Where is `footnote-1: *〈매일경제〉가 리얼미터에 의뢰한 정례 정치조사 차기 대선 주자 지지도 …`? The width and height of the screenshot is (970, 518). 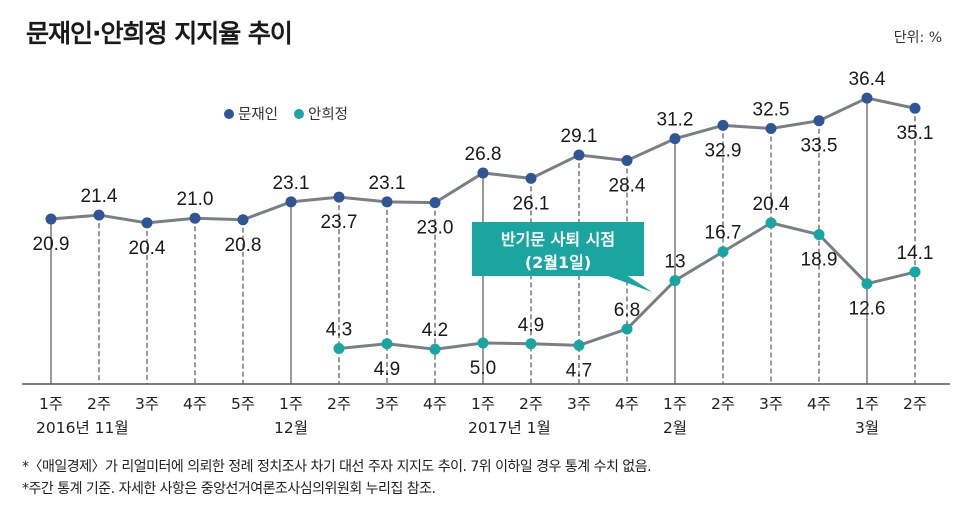 footnote-1: *〈매일경제〉가 리얼미터에 의뢰한 정례 정치조사 차기 대선 주자 지지도 … is located at coordinates (337, 467).